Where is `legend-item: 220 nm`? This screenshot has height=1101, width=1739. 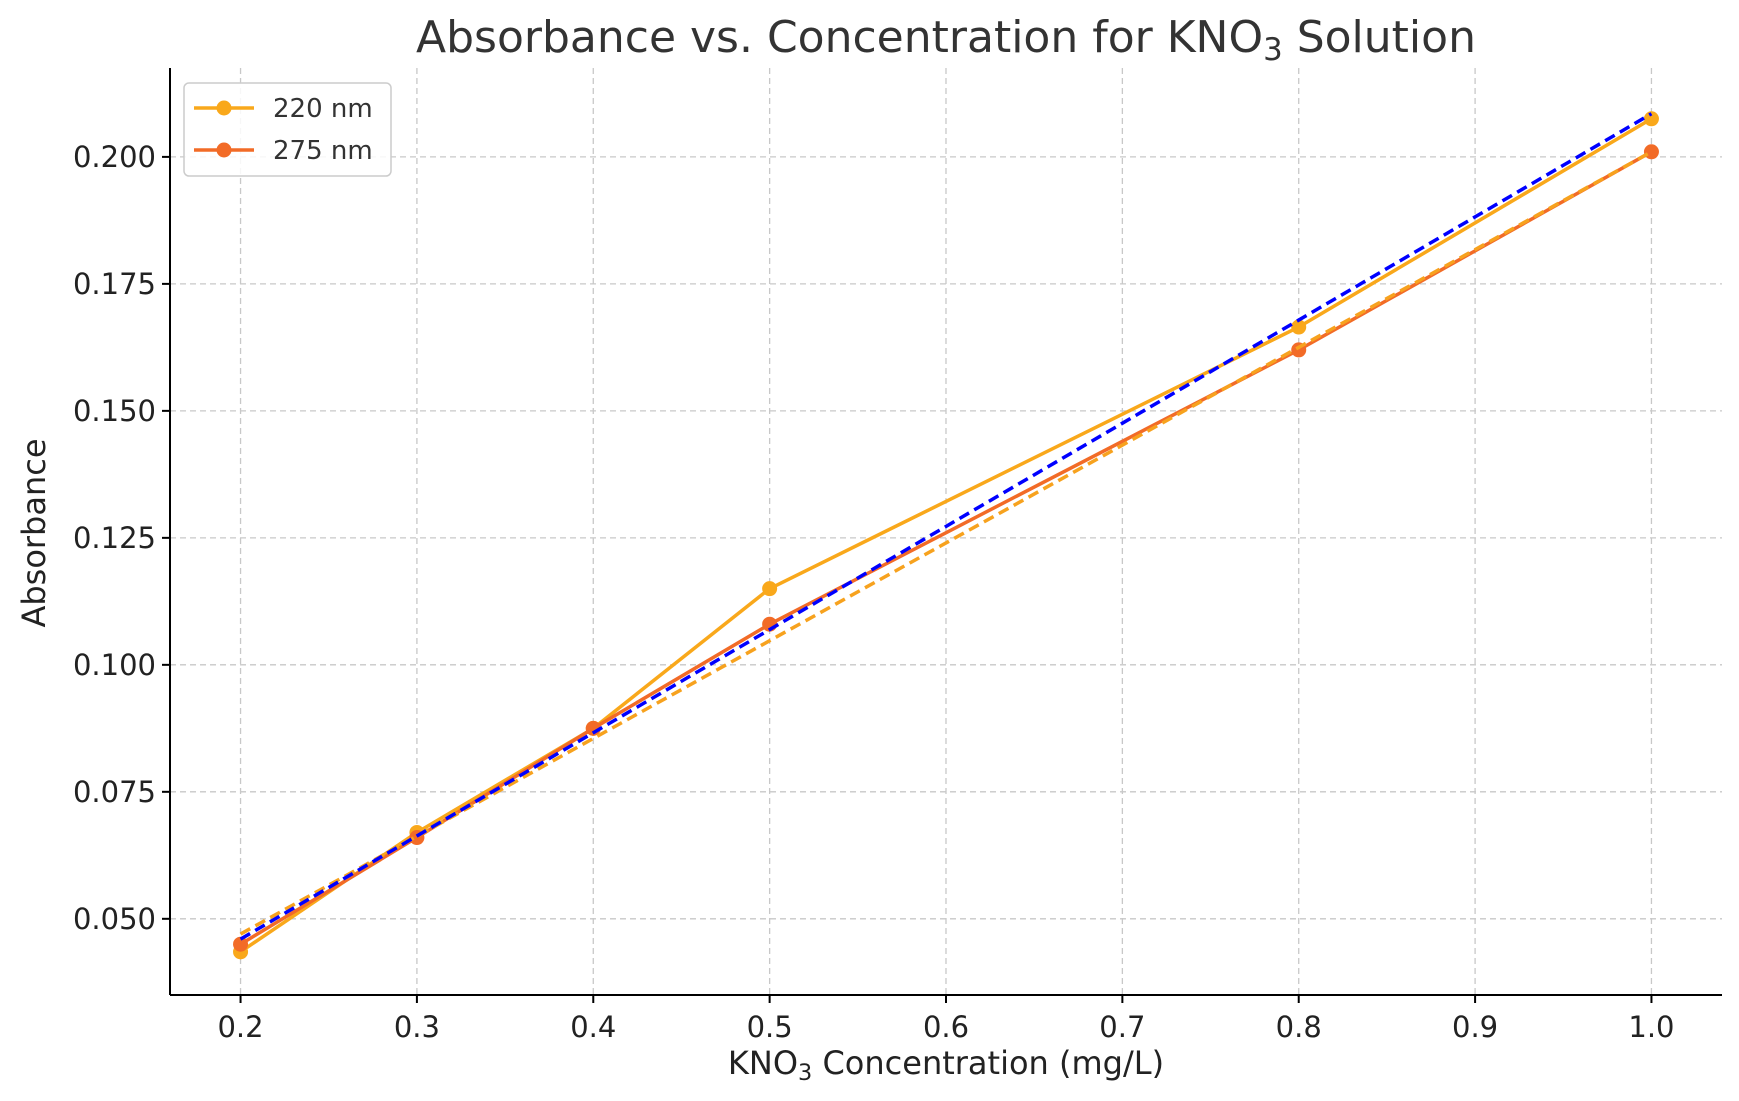
legend-item: 220 nm is located at coordinates (283, 109).